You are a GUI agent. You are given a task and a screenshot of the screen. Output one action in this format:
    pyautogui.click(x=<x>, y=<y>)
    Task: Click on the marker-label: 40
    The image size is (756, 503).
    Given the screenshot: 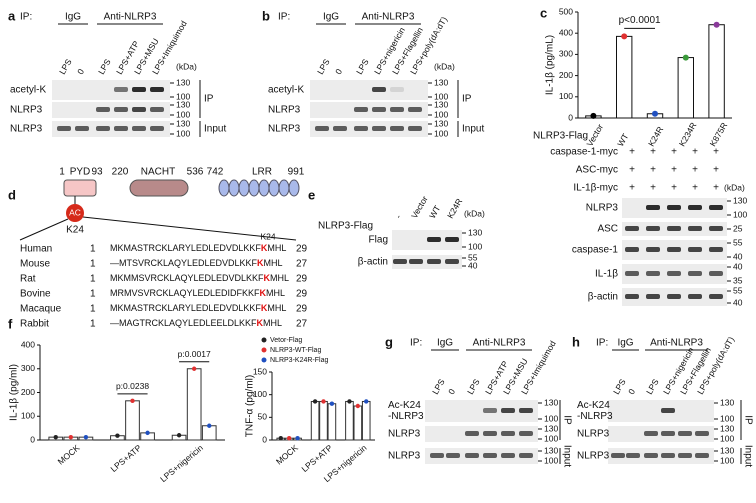 What is the action you would take?
    pyautogui.click(x=738, y=302)
    